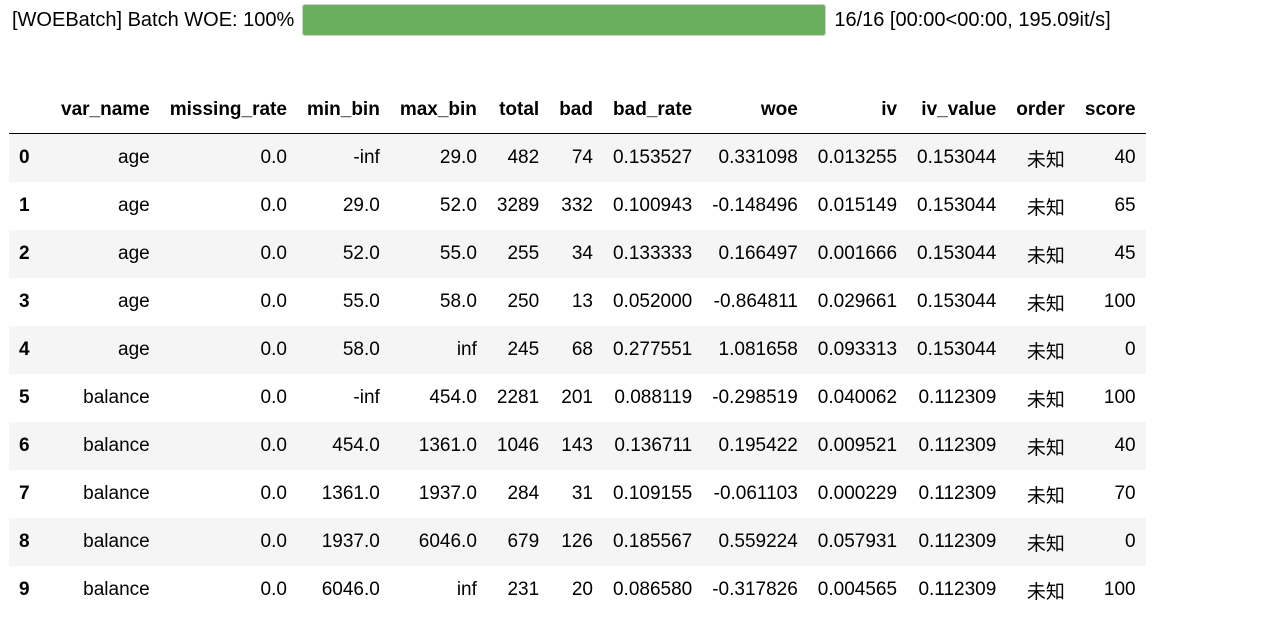 The width and height of the screenshot is (1280, 621). Describe the element at coordinates (755, 589) in the screenshot. I see `cell-woe: -0.317826` at that location.